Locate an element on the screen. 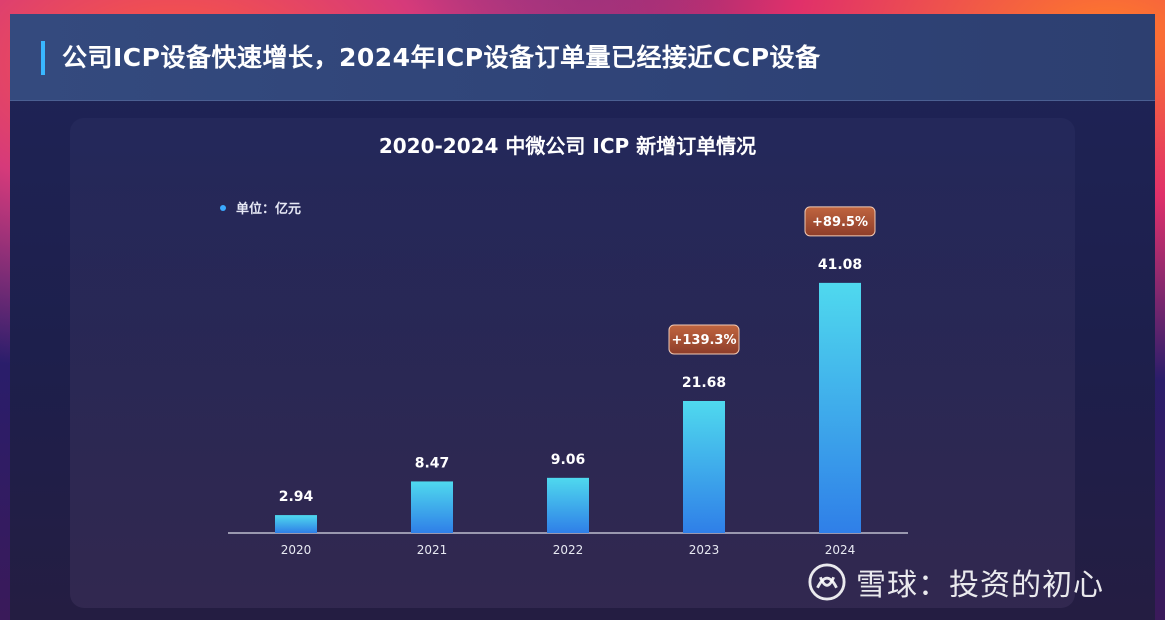 The image size is (1165, 620). growth-badge-2023 is located at coordinates (704, 339).